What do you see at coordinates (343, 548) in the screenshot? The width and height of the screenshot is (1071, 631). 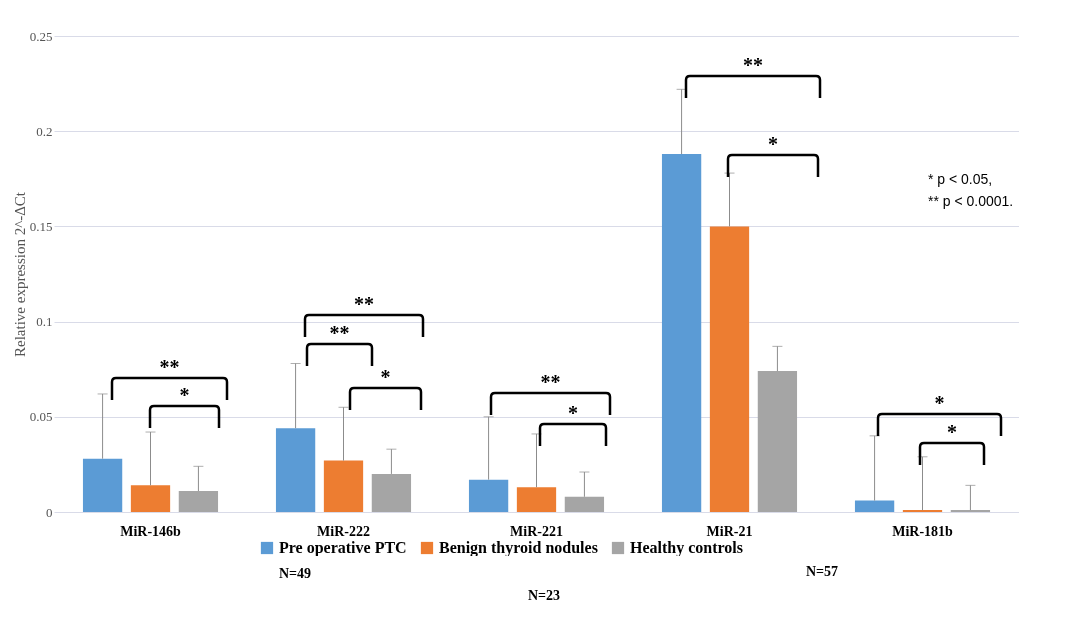 I see `legend-label: Pre operative PTC` at bounding box center [343, 548].